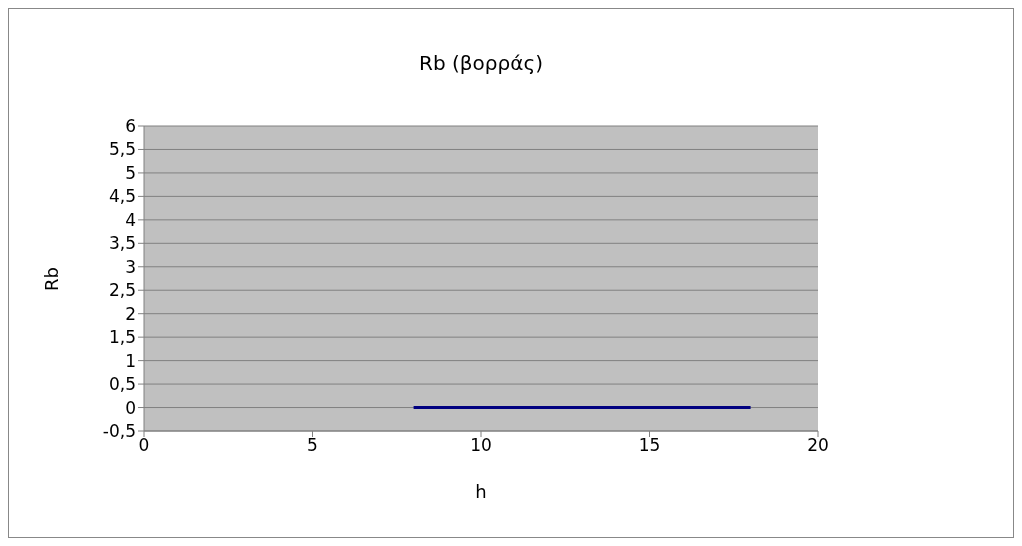 This screenshot has height=546, width=1022. Describe the element at coordinates (51, 279) in the screenshot. I see `y-axis-title: Rb` at that location.